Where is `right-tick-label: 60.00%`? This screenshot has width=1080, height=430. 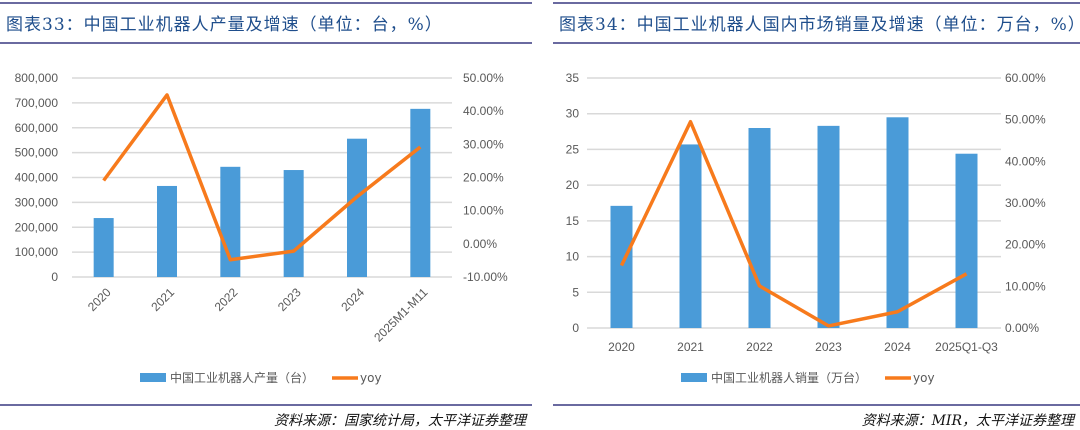
right-tick-label: 60.00% is located at coordinates (1025, 78).